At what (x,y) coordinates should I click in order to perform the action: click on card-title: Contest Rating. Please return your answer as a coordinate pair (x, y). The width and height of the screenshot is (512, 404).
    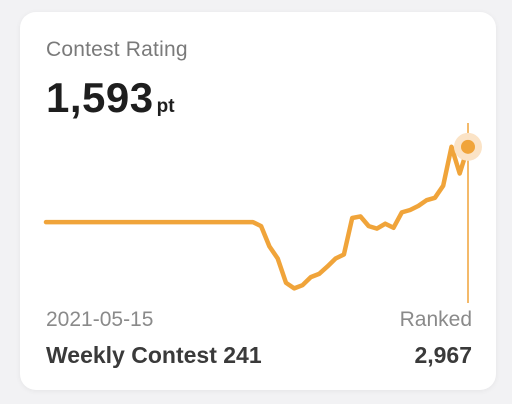
    Looking at the image, I should click on (117, 49).